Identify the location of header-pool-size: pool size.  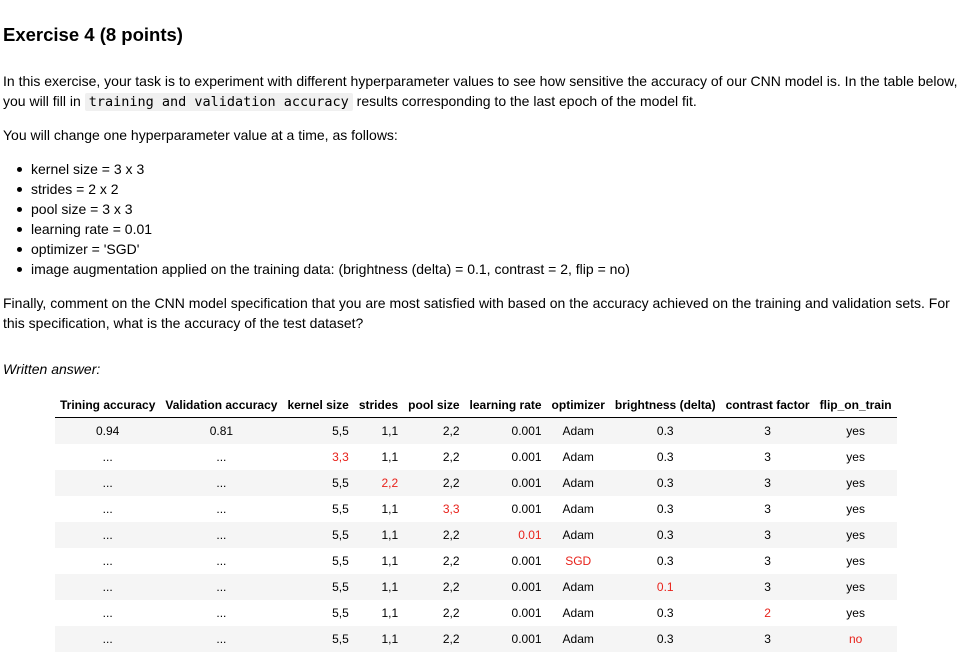
(434, 405).